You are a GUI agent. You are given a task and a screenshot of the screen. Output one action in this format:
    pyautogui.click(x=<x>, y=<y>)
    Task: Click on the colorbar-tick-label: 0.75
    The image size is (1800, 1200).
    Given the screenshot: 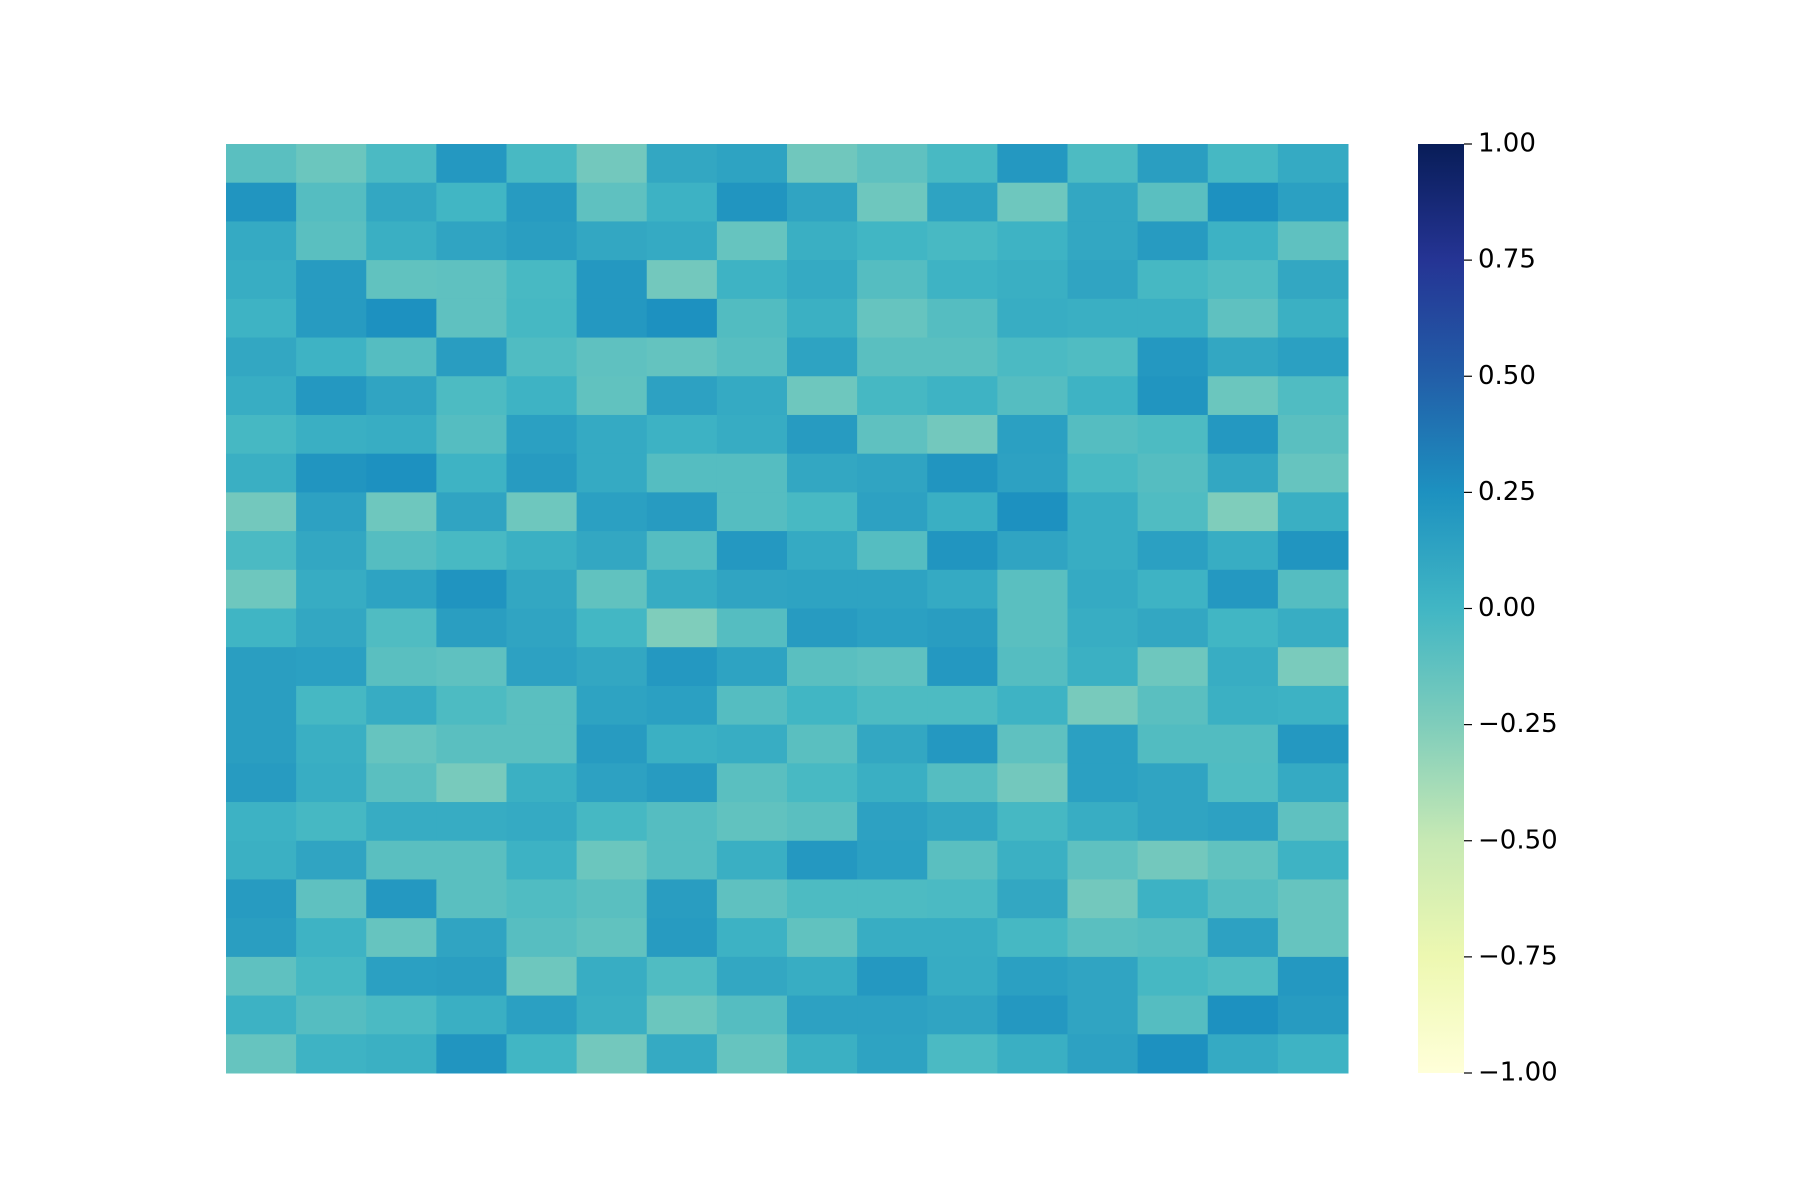 What is the action you would take?
    pyautogui.click(x=1507, y=260)
    